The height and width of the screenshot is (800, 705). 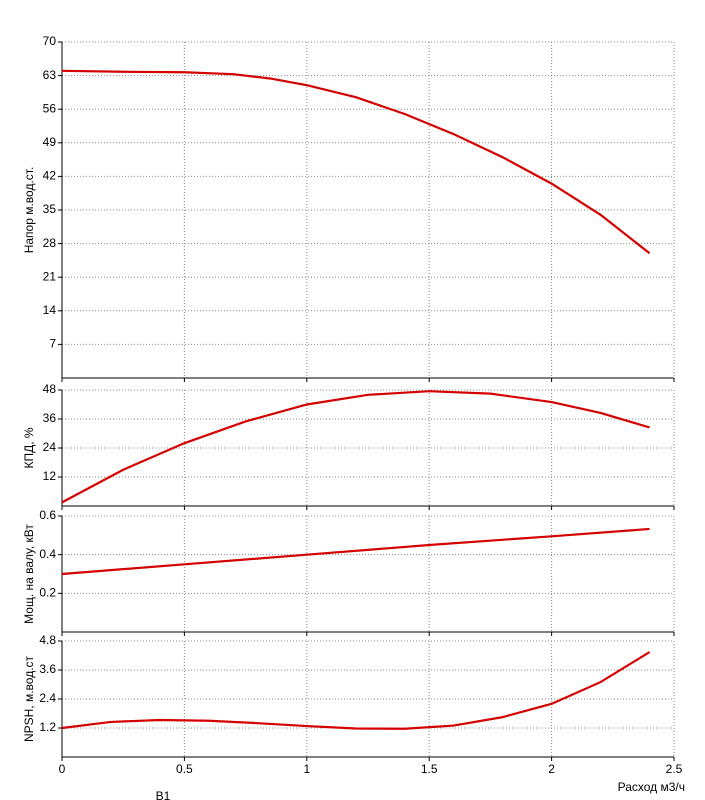 I want to click on y-tick-label: 7, so click(x=52, y=344).